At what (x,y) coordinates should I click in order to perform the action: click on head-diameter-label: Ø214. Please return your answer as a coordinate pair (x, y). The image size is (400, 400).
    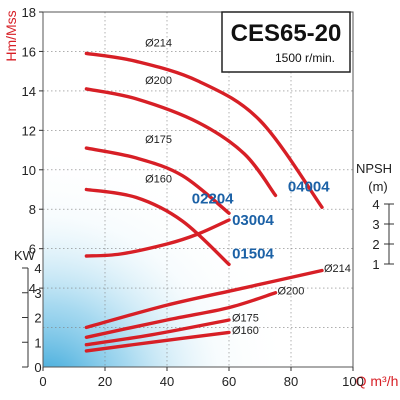
    Looking at the image, I should click on (158, 44).